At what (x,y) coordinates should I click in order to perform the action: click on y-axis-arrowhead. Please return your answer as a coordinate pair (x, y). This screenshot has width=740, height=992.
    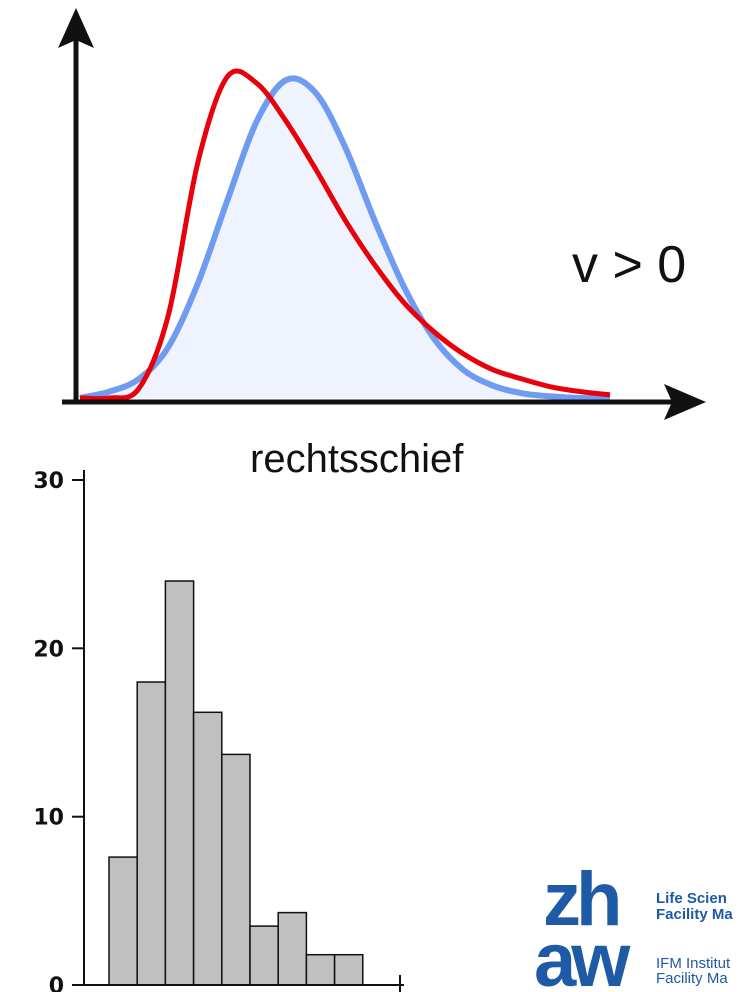
    Looking at the image, I should click on (76, 28).